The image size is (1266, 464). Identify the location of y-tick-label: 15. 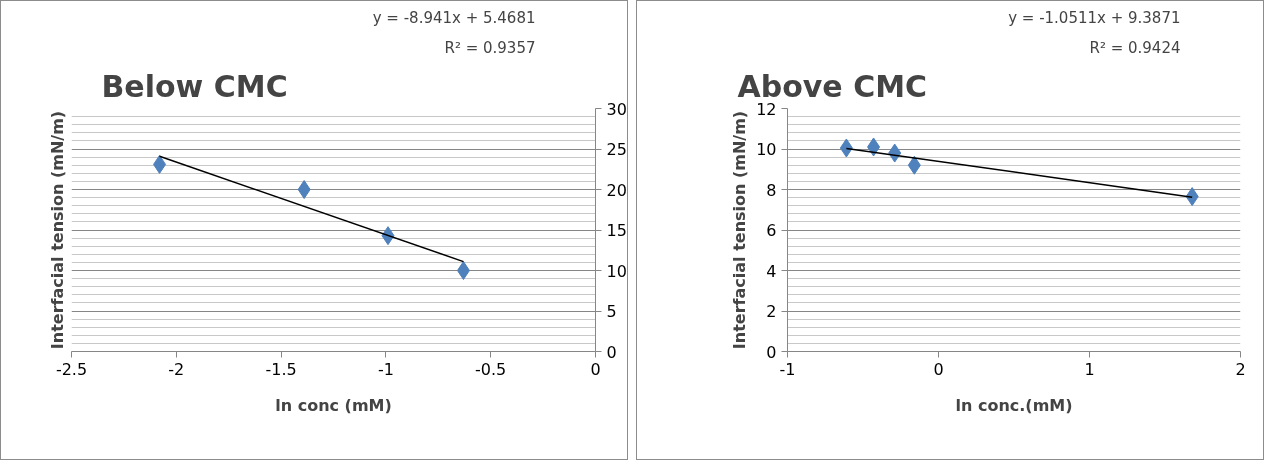
(616, 230).